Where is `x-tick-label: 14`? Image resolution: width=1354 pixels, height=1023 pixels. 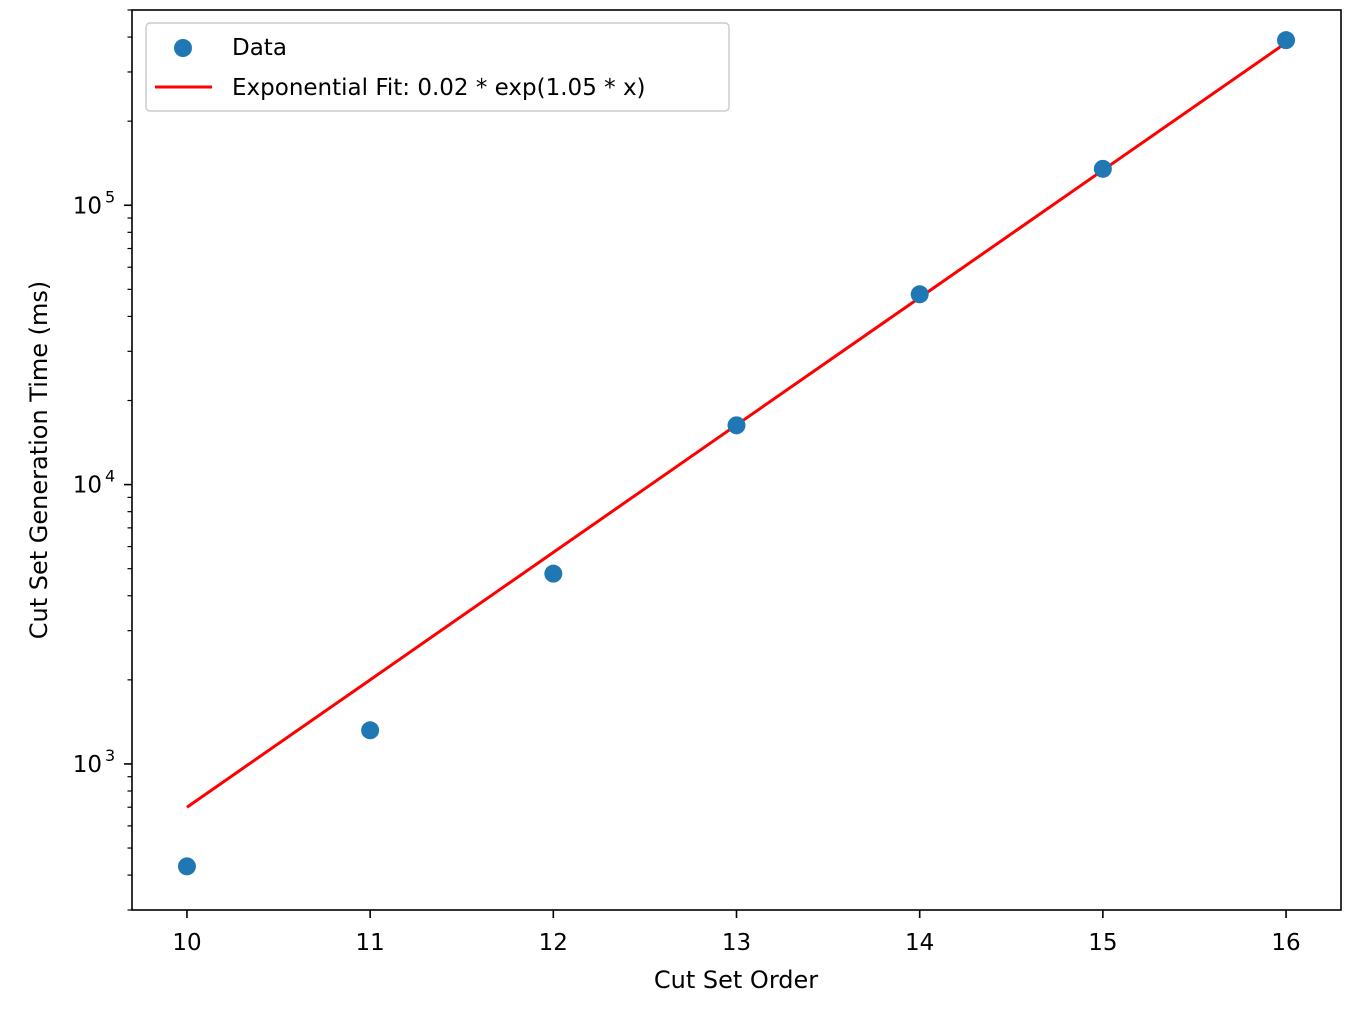 x-tick-label: 14 is located at coordinates (919, 943).